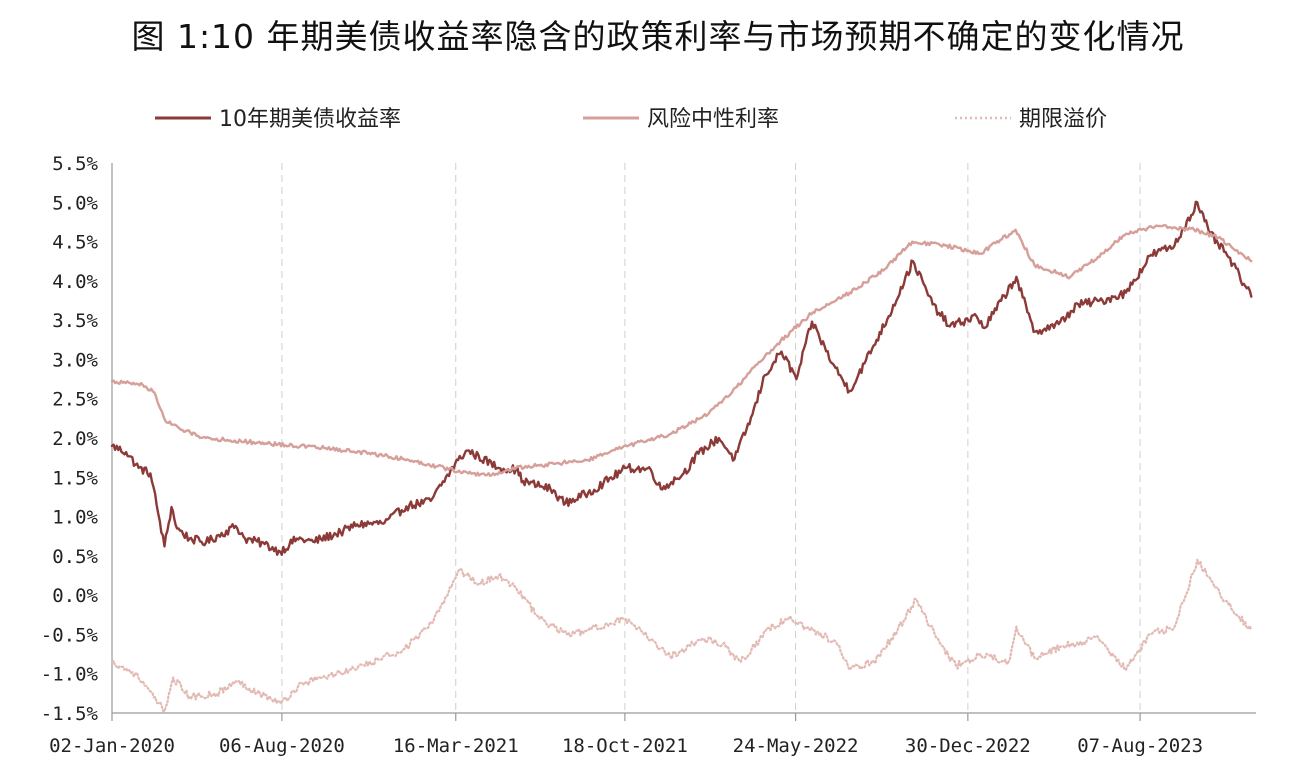  What do you see at coordinates (631, 119) in the screenshot?
I see `legend: 10年期美债收益率 风险中性利率 期限溢价` at bounding box center [631, 119].